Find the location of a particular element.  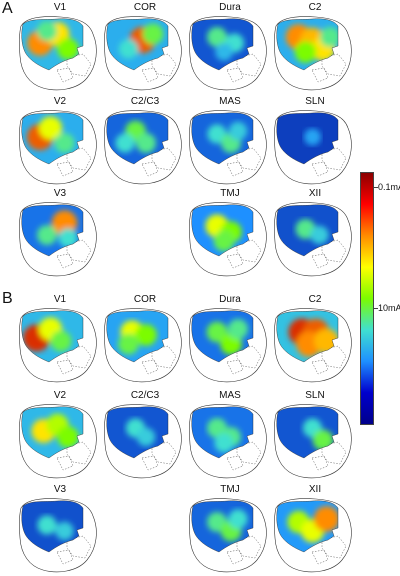

map-label: COR is located at coordinates (145, 7).